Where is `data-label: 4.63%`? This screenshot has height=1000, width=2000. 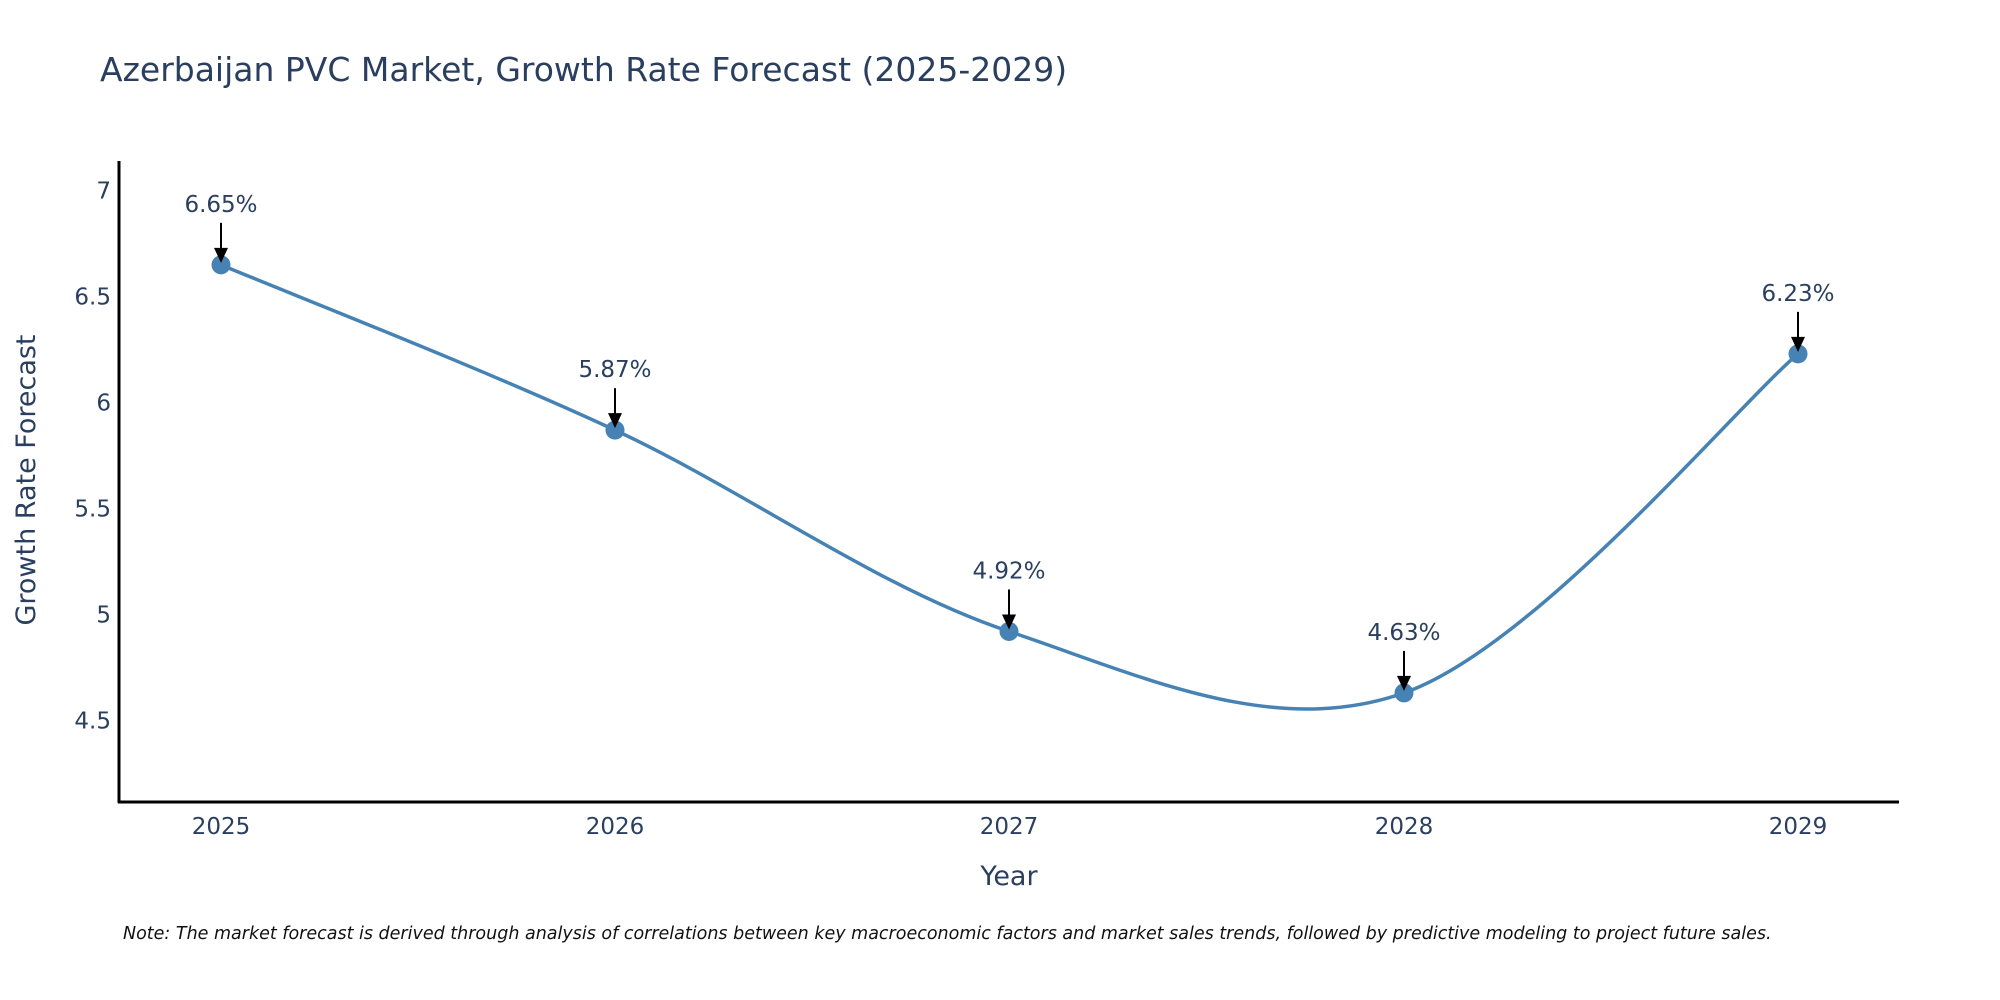 data-label: 4.63% is located at coordinates (1403, 633).